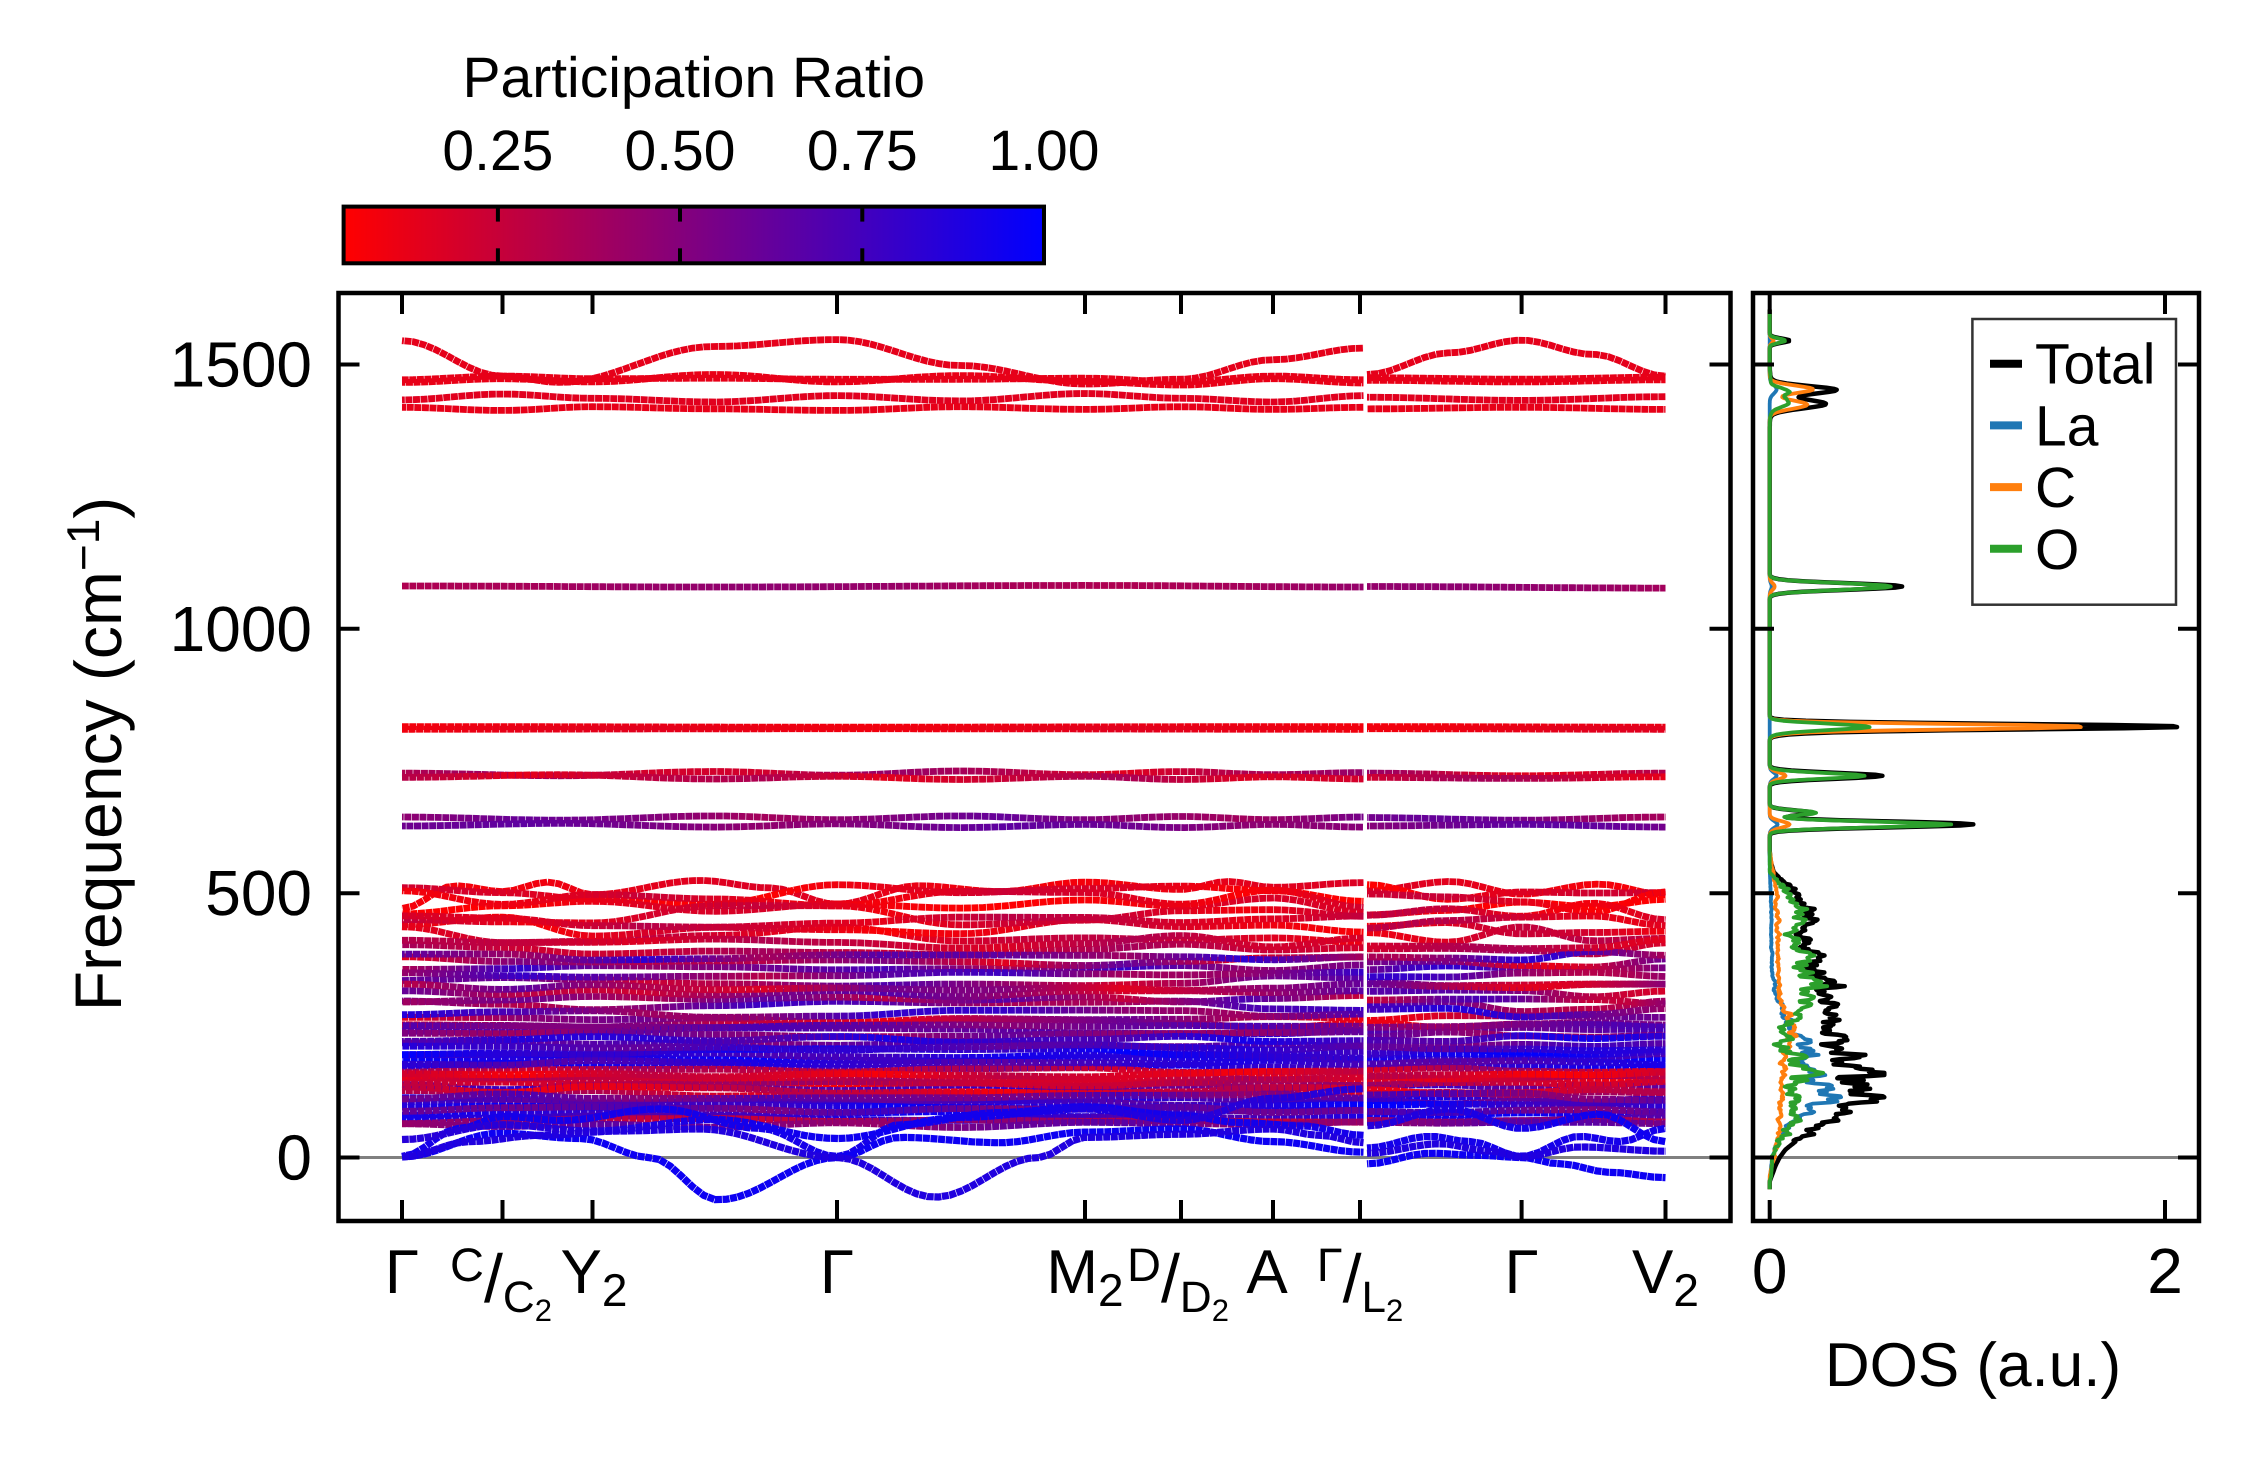 The image size is (2259, 1460). Describe the element at coordinates (2057, 550) in the screenshot. I see `svg-text: O` at that location.